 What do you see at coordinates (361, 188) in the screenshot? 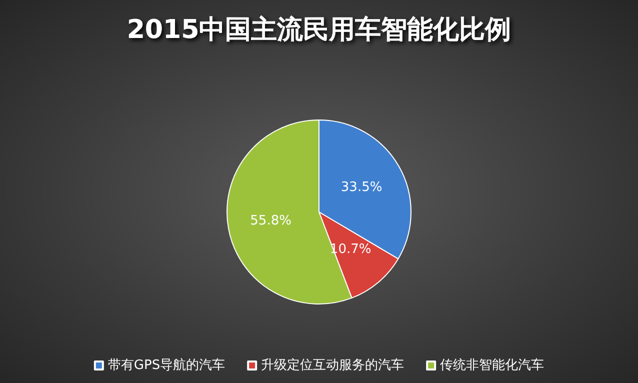
I see `data-label: 33.5%` at bounding box center [361, 188].